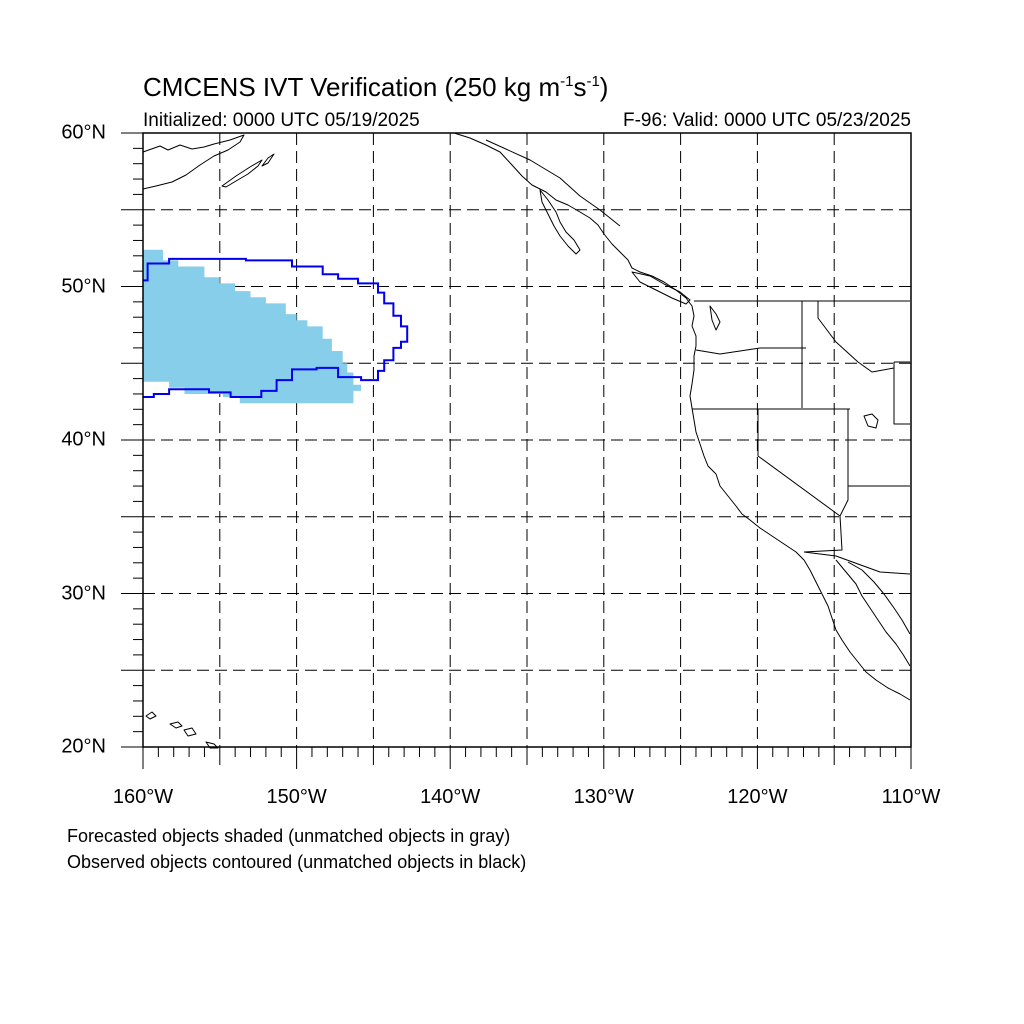 The image size is (1024, 1024). Describe the element at coordinates (911, 797) in the screenshot. I see `lon-label: 110°W` at that location.